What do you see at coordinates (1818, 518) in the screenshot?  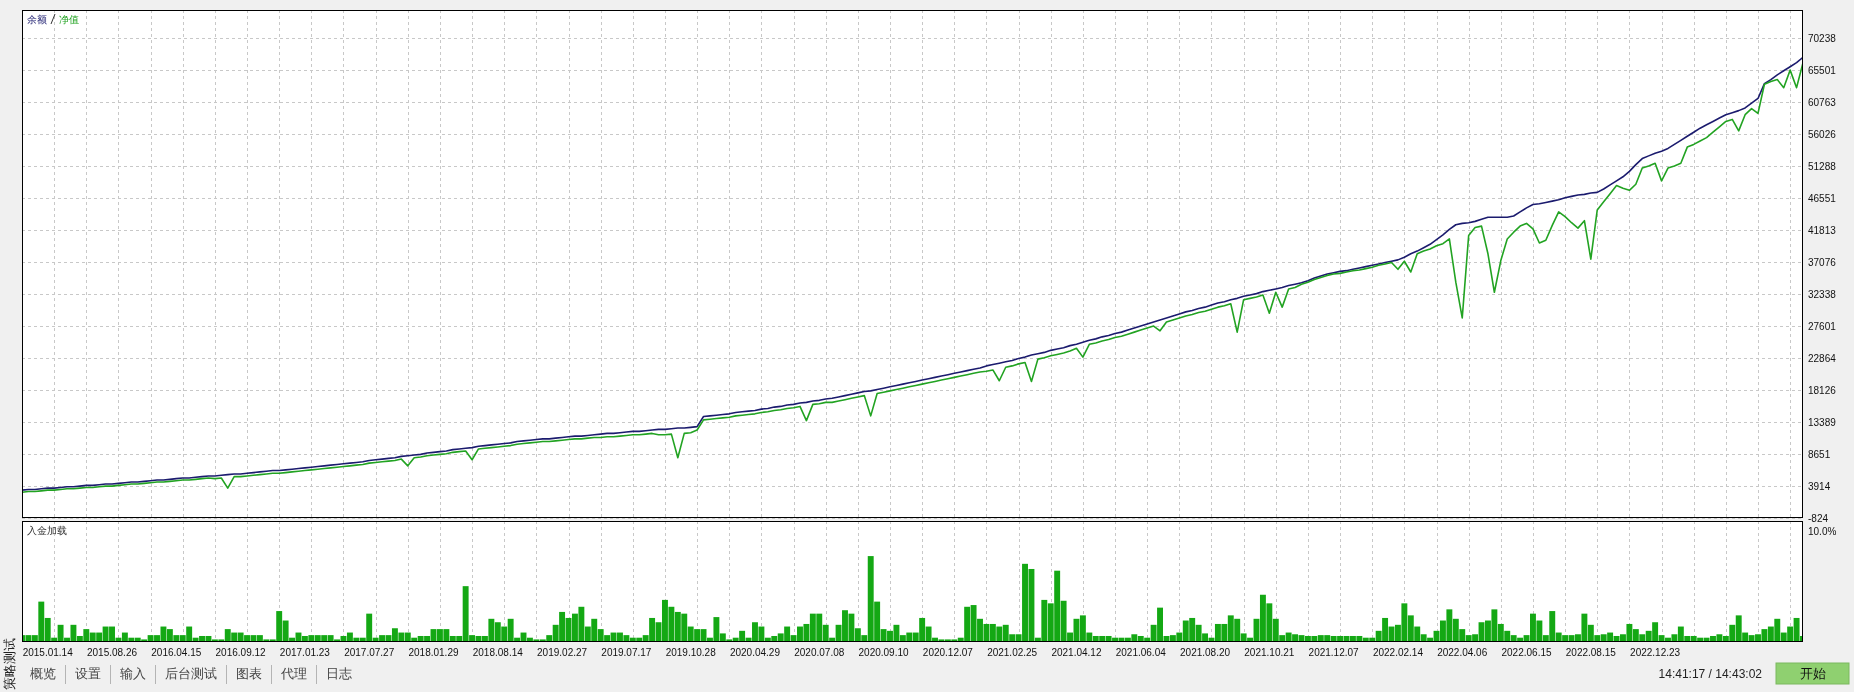 I see `y-tick-label: -824` at bounding box center [1818, 518].